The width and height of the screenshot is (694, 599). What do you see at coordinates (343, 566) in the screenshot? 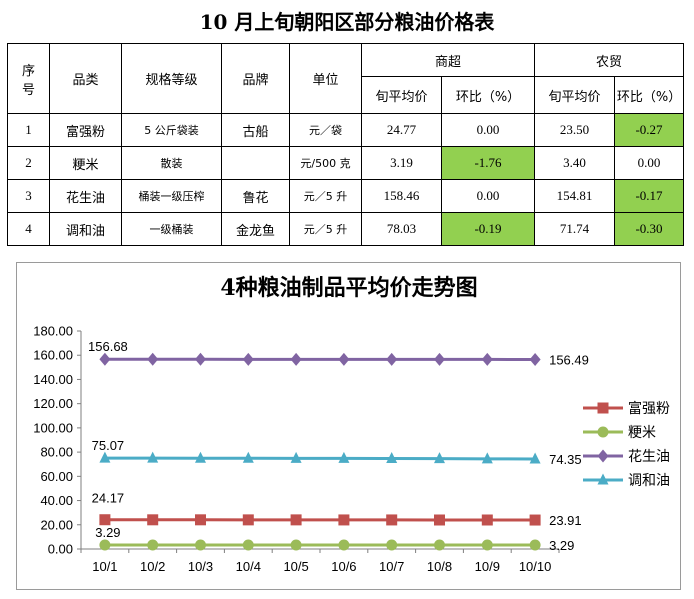
I see `x-tick-label: 10/6` at bounding box center [343, 566].